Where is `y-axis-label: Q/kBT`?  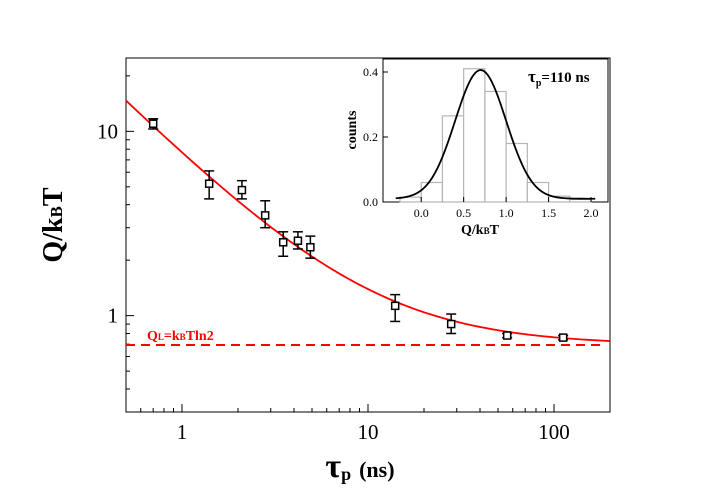 y-axis-label: Q/kBT is located at coordinates (53, 224).